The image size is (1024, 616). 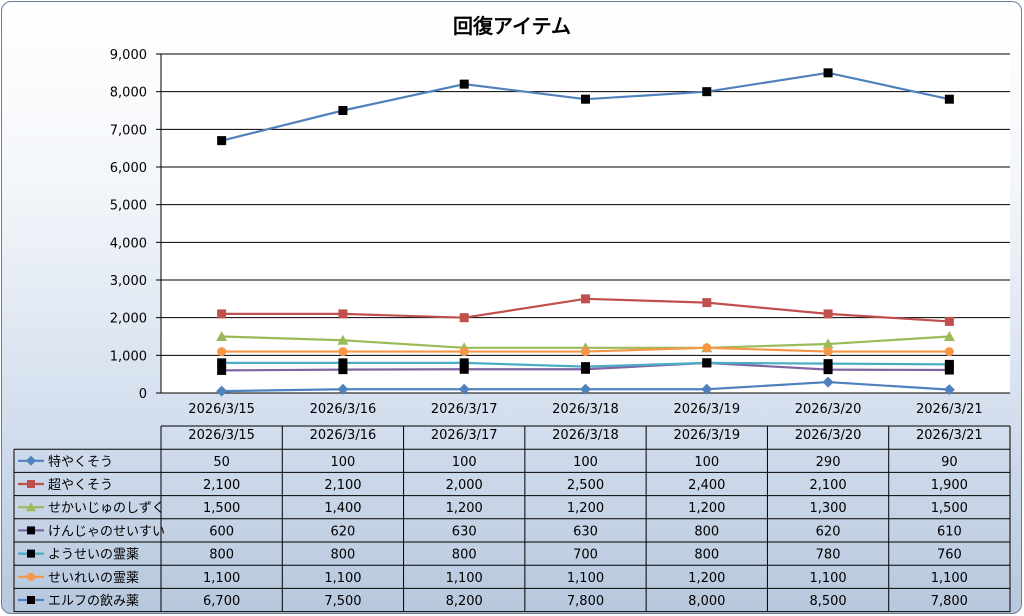 What do you see at coordinates (949, 462) in the screenshot?
I see `table-value-cell: 90` at bounding box center [949, 462].